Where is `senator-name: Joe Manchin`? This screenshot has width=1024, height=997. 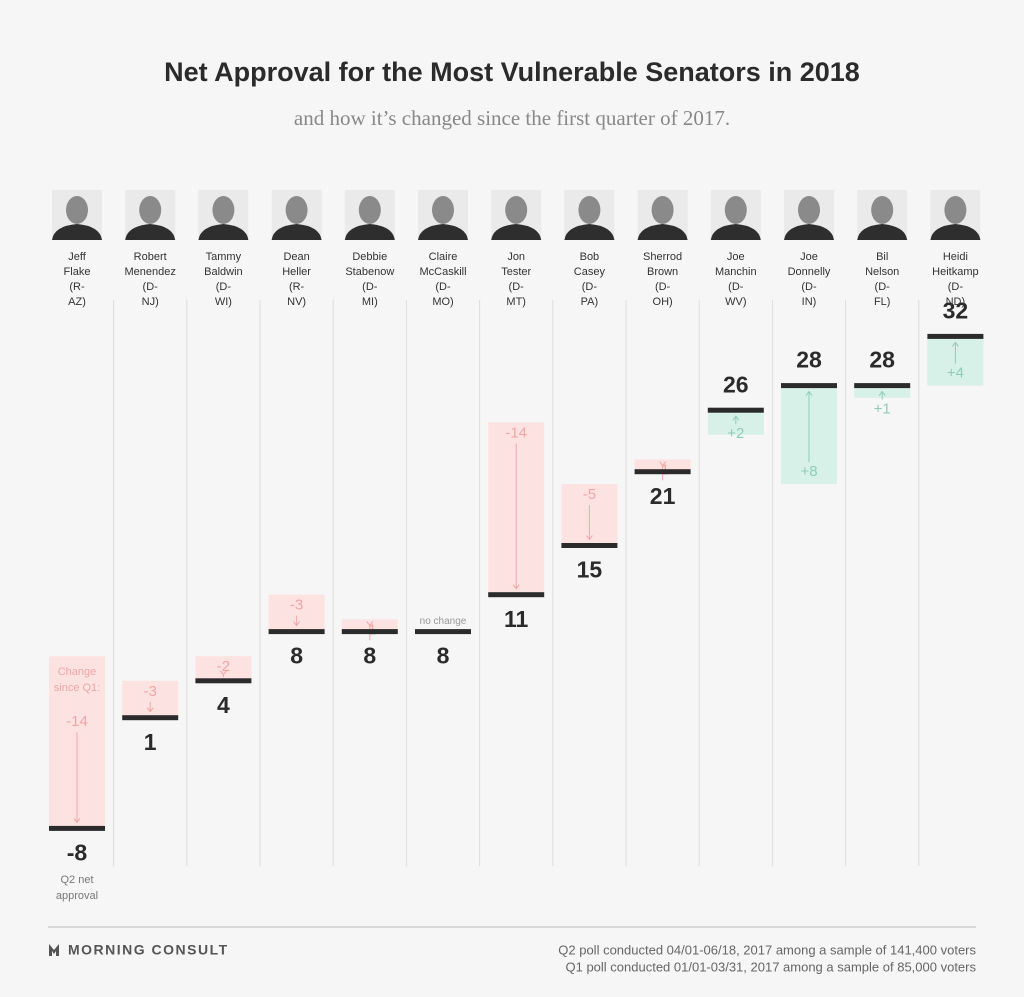
senator-name: Joe Manchin is located at coordinates (736, 264).